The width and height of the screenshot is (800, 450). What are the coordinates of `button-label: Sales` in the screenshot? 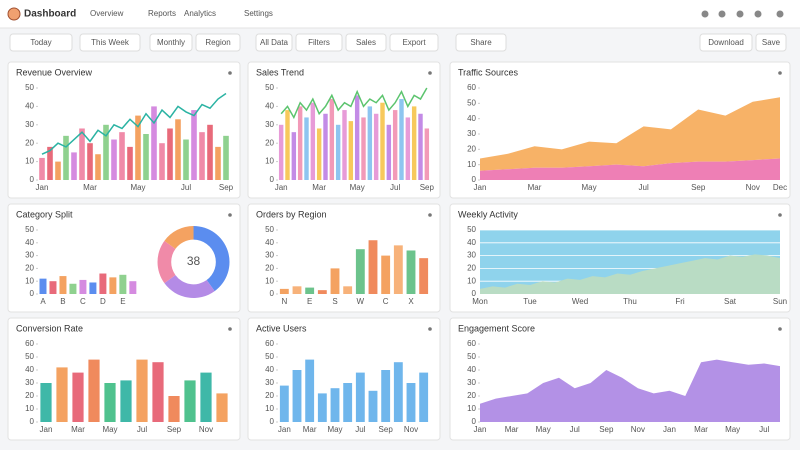 It's located at (366, 42).